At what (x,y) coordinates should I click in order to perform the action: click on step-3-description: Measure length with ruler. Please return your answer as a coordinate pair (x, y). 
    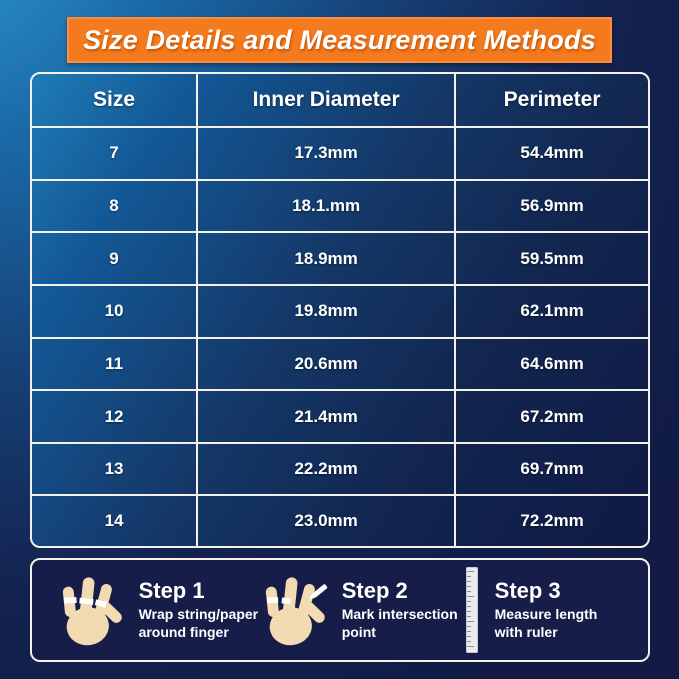
    Looking at the image, I should click on (546, 623).